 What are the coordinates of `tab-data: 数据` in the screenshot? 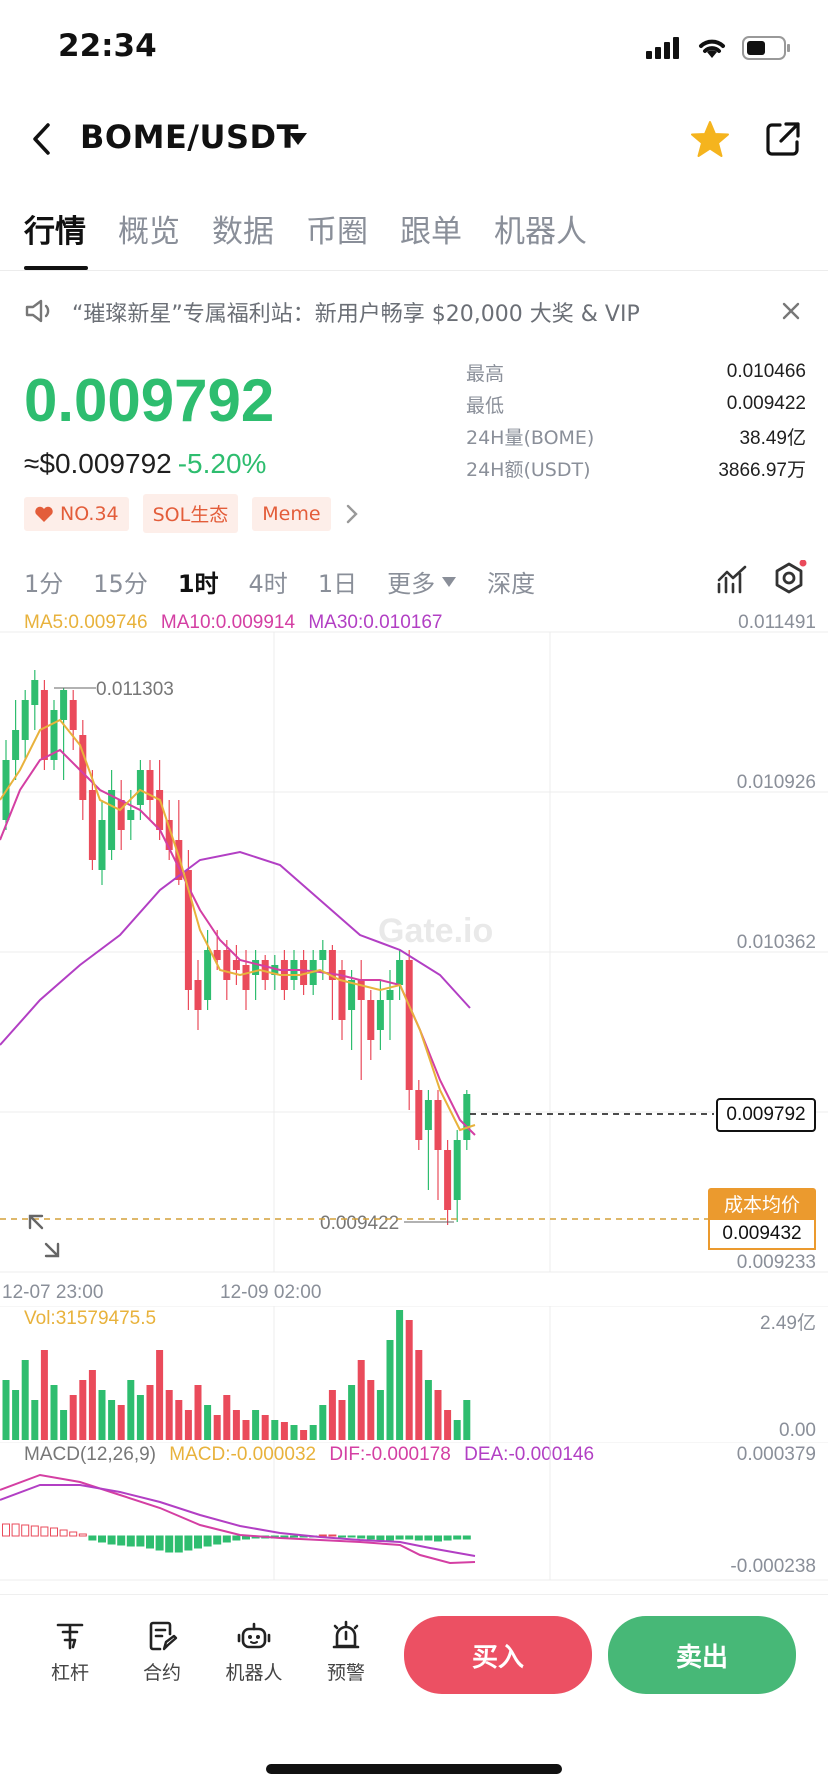 It's located at (243, 232).